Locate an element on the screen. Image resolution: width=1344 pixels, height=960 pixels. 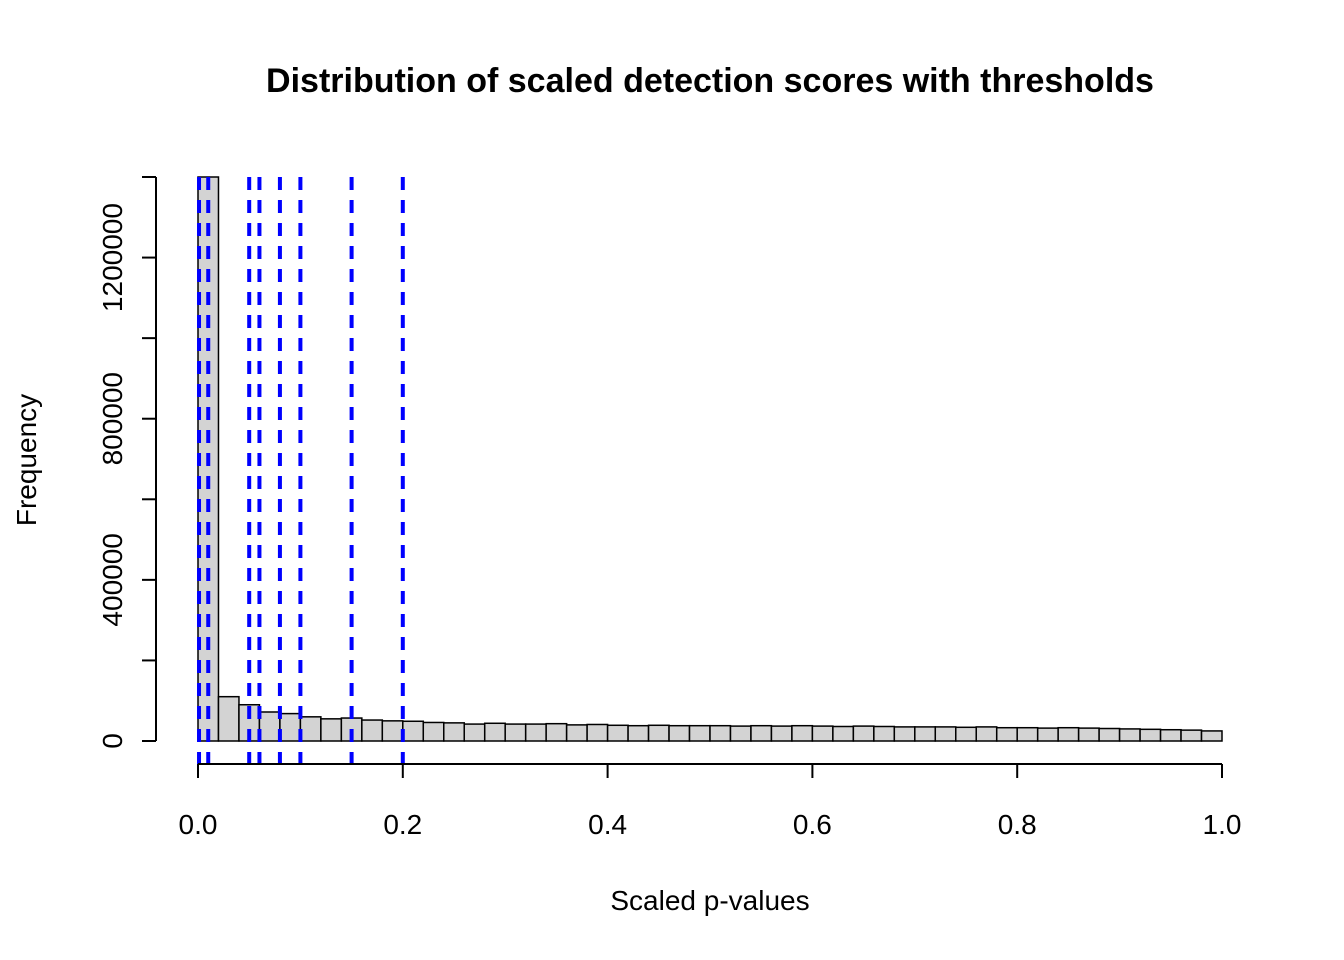
y-axis-label: Frequency is located at coordinates (26, 460).